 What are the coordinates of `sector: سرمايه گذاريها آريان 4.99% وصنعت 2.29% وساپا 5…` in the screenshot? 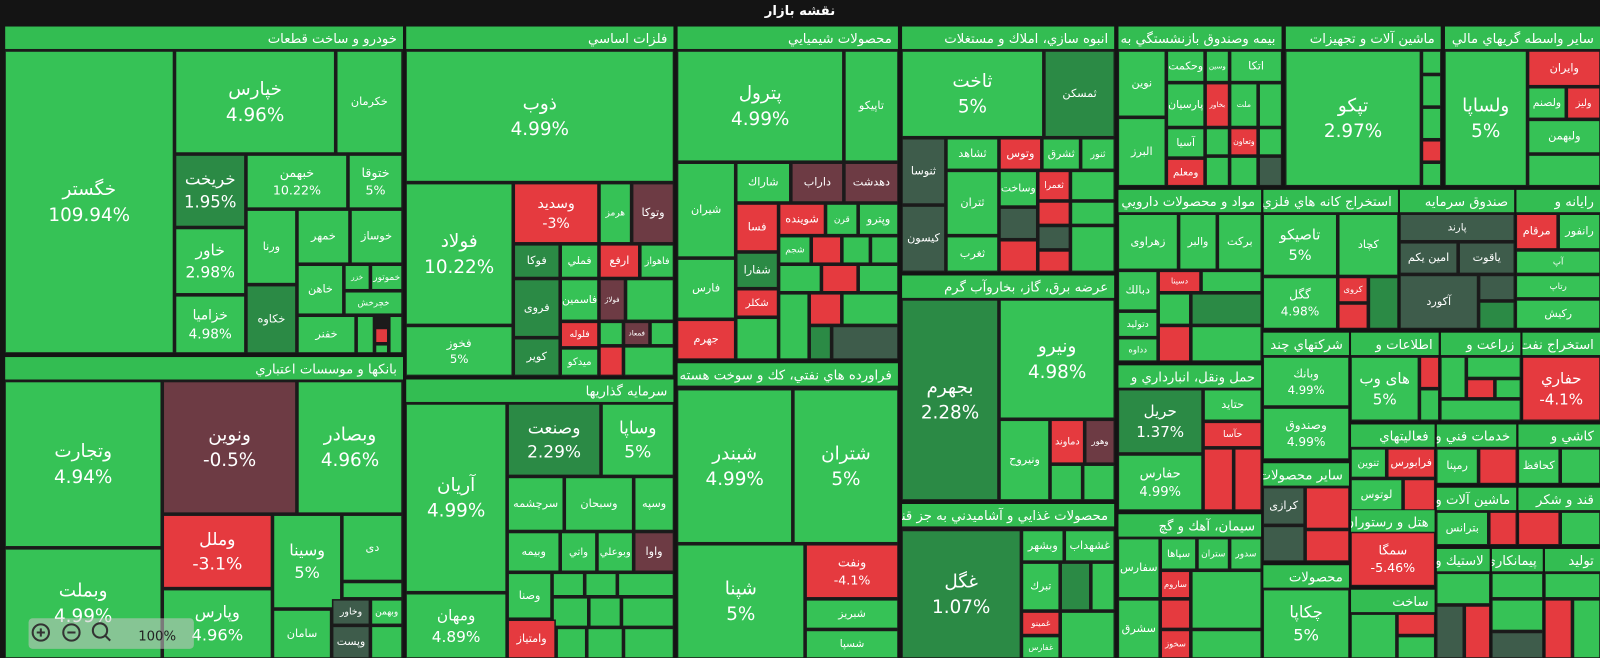 It's located at (540, 518).